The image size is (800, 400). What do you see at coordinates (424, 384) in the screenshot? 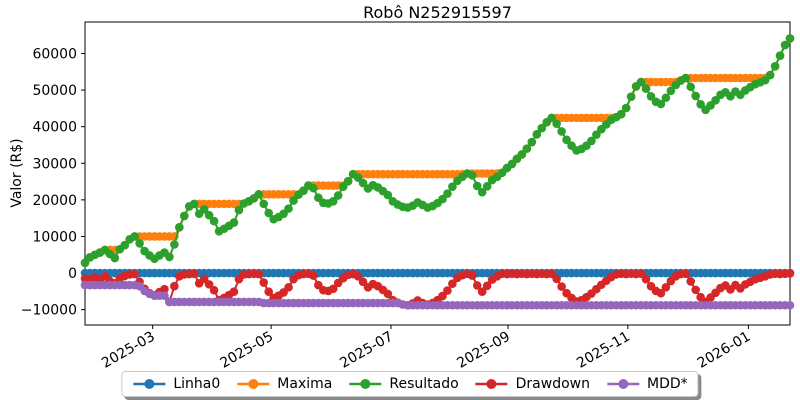
I see `legend-label-resultado: Resultado` at bounding box center [424, 384].